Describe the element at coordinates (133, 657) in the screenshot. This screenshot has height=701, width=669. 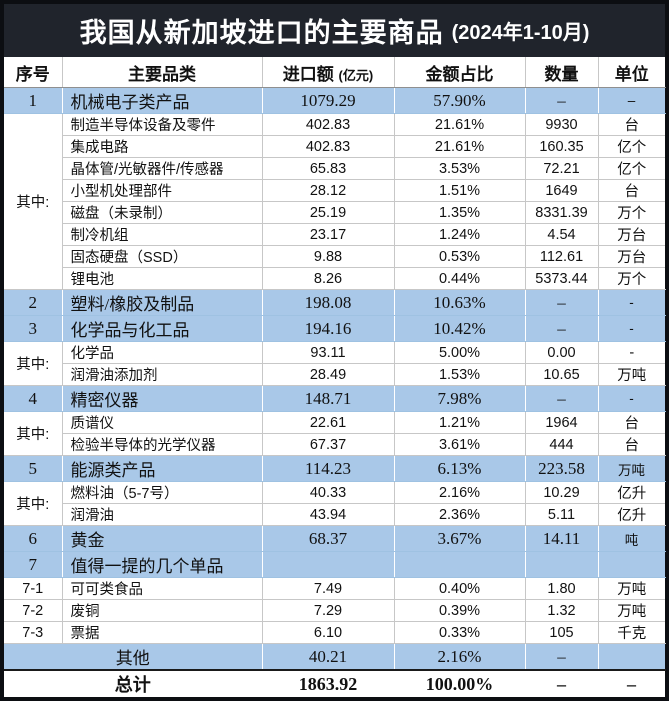
I see `cell-category: 其他` at that location.